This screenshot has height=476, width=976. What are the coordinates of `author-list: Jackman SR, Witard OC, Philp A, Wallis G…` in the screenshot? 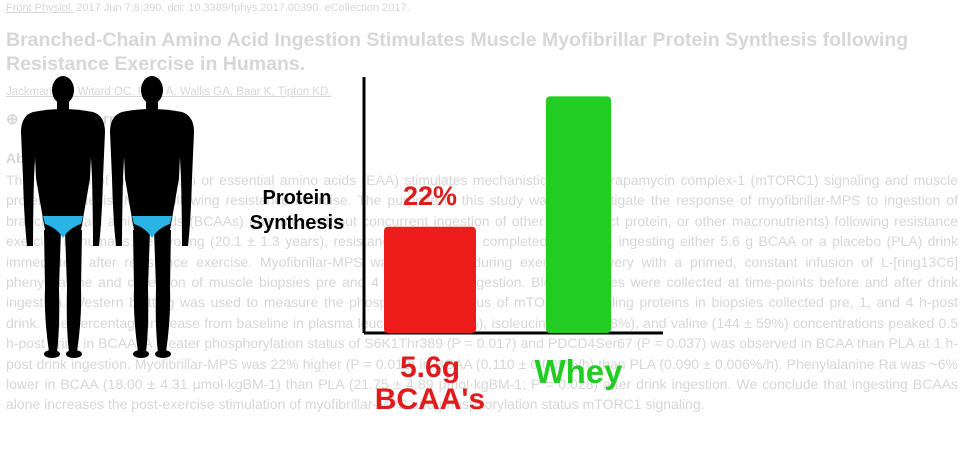 It's located at (169, 92).